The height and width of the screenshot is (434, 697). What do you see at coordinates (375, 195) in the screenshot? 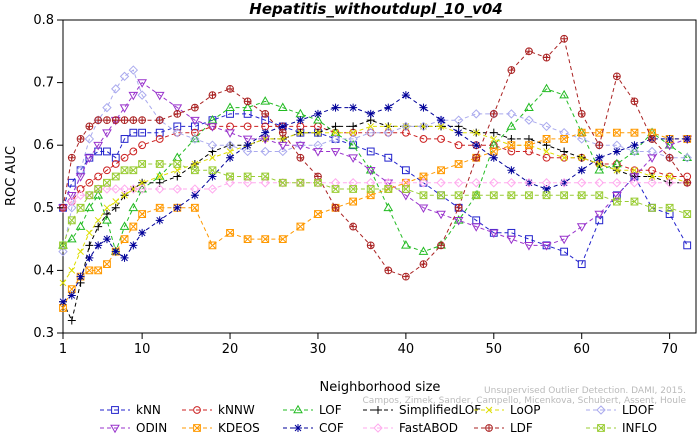
I see `series-fastabod` at bounding box center [375, 195].